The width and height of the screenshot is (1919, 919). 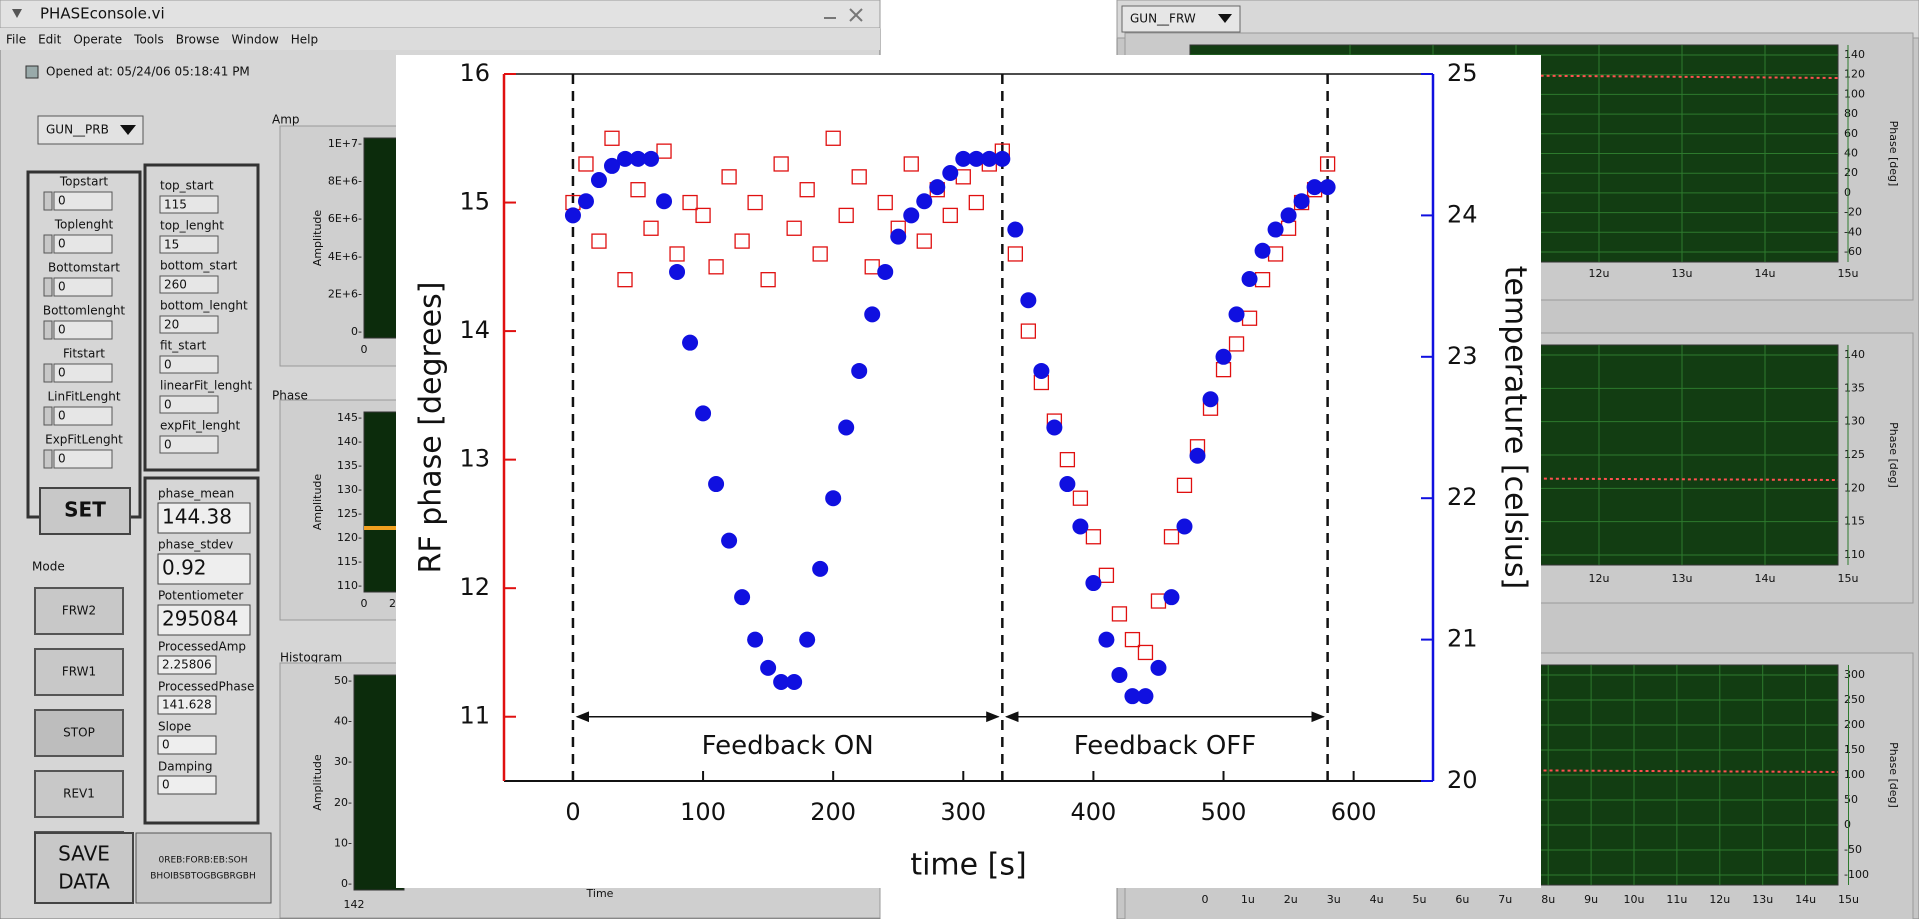 I want to click on y-tick-label: 200, so click(x=1854, y=724).